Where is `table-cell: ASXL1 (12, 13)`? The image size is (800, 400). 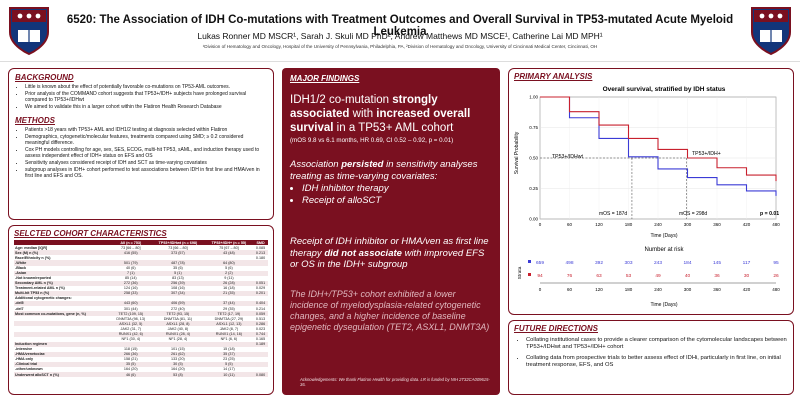 table-cell: ASXL1 (12, 13) is located at coordinates (229, 324).